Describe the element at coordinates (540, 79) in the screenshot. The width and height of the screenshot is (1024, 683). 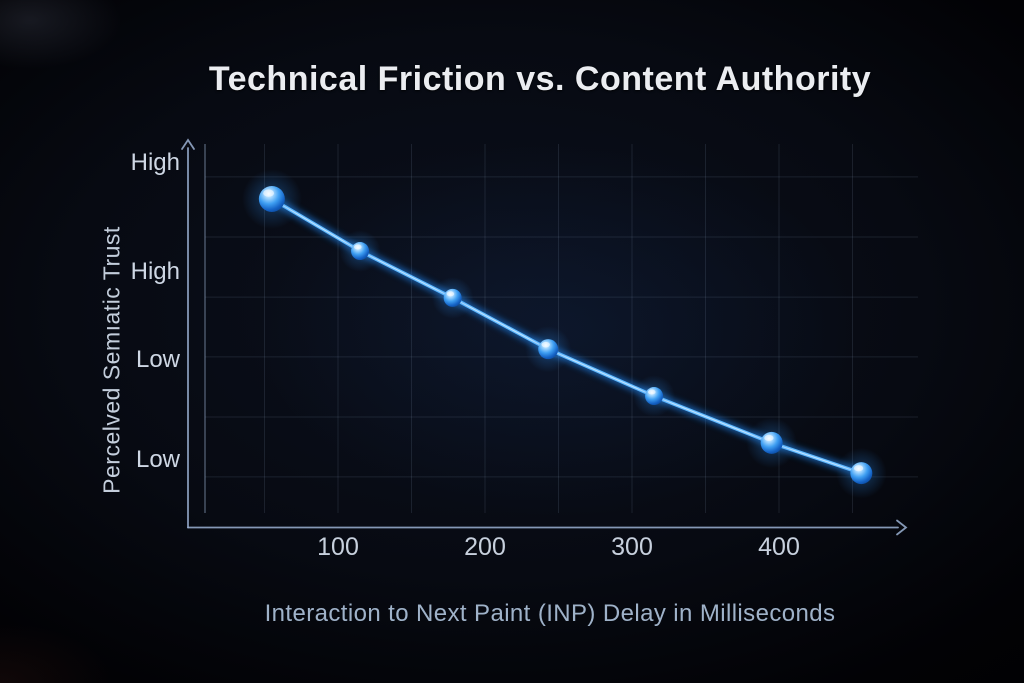
I see `chart-title: Technical Friction vs. Content Authority` at that location.